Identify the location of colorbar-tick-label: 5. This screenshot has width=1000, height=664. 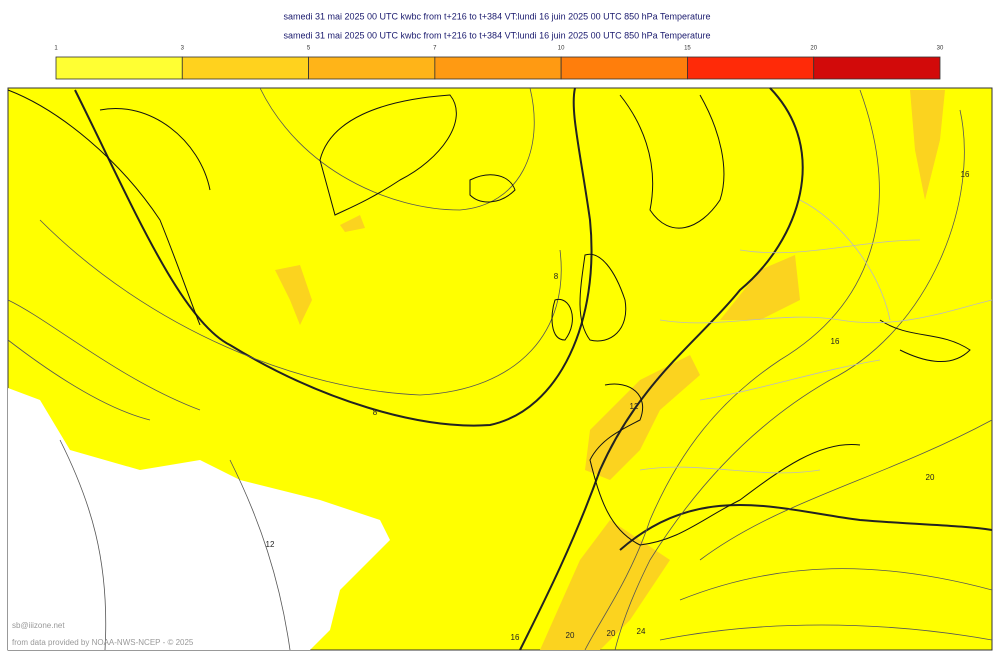
(309, 49).